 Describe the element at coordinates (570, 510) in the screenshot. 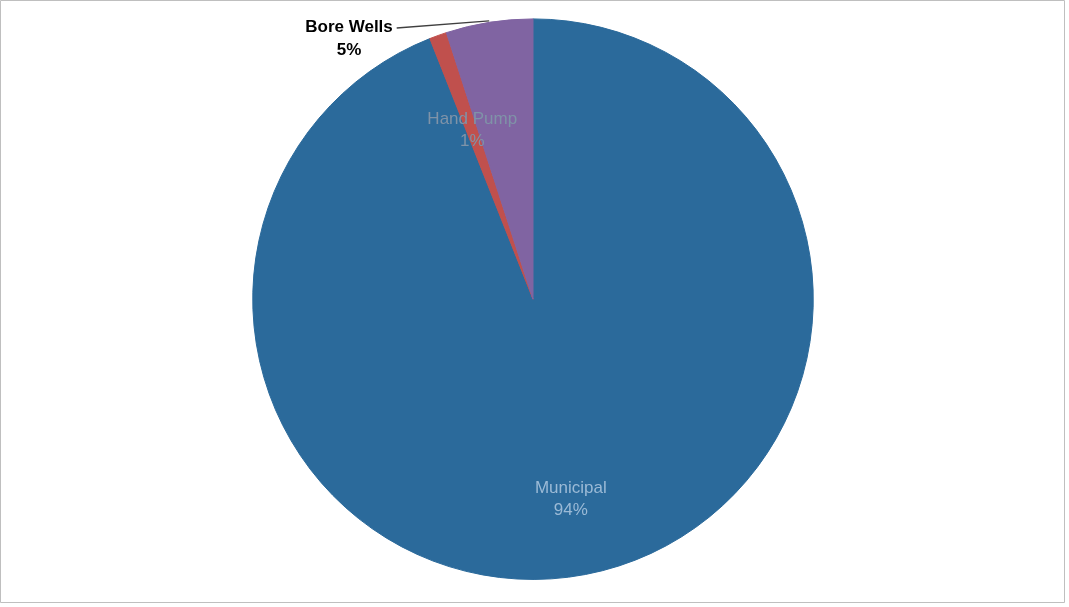

I see `data-label: 94%` at that location.